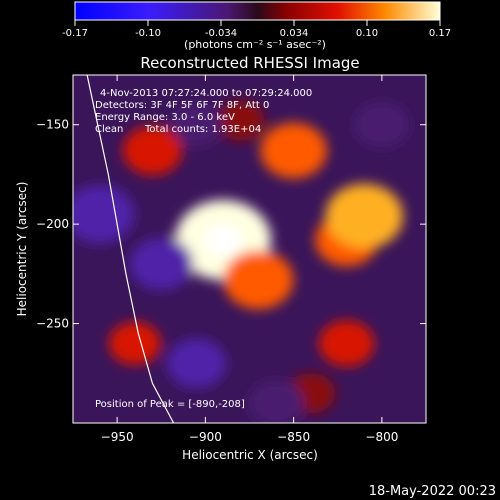 Image resolution: width=500 pixels, height=500 pixels. What do you see at coordinates (381, 437) in the screenshot?
I see `x-tick-label: −800` at bounding box center [381, 437].